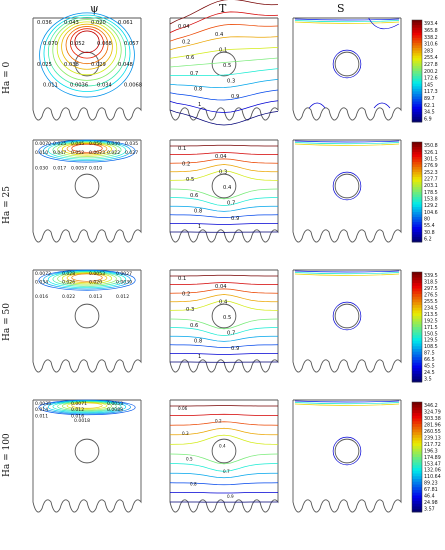  Describe the element at coordinates (194, 326) in the screenshot. I see `T-contour-label-2-6: 0.6` at that location.